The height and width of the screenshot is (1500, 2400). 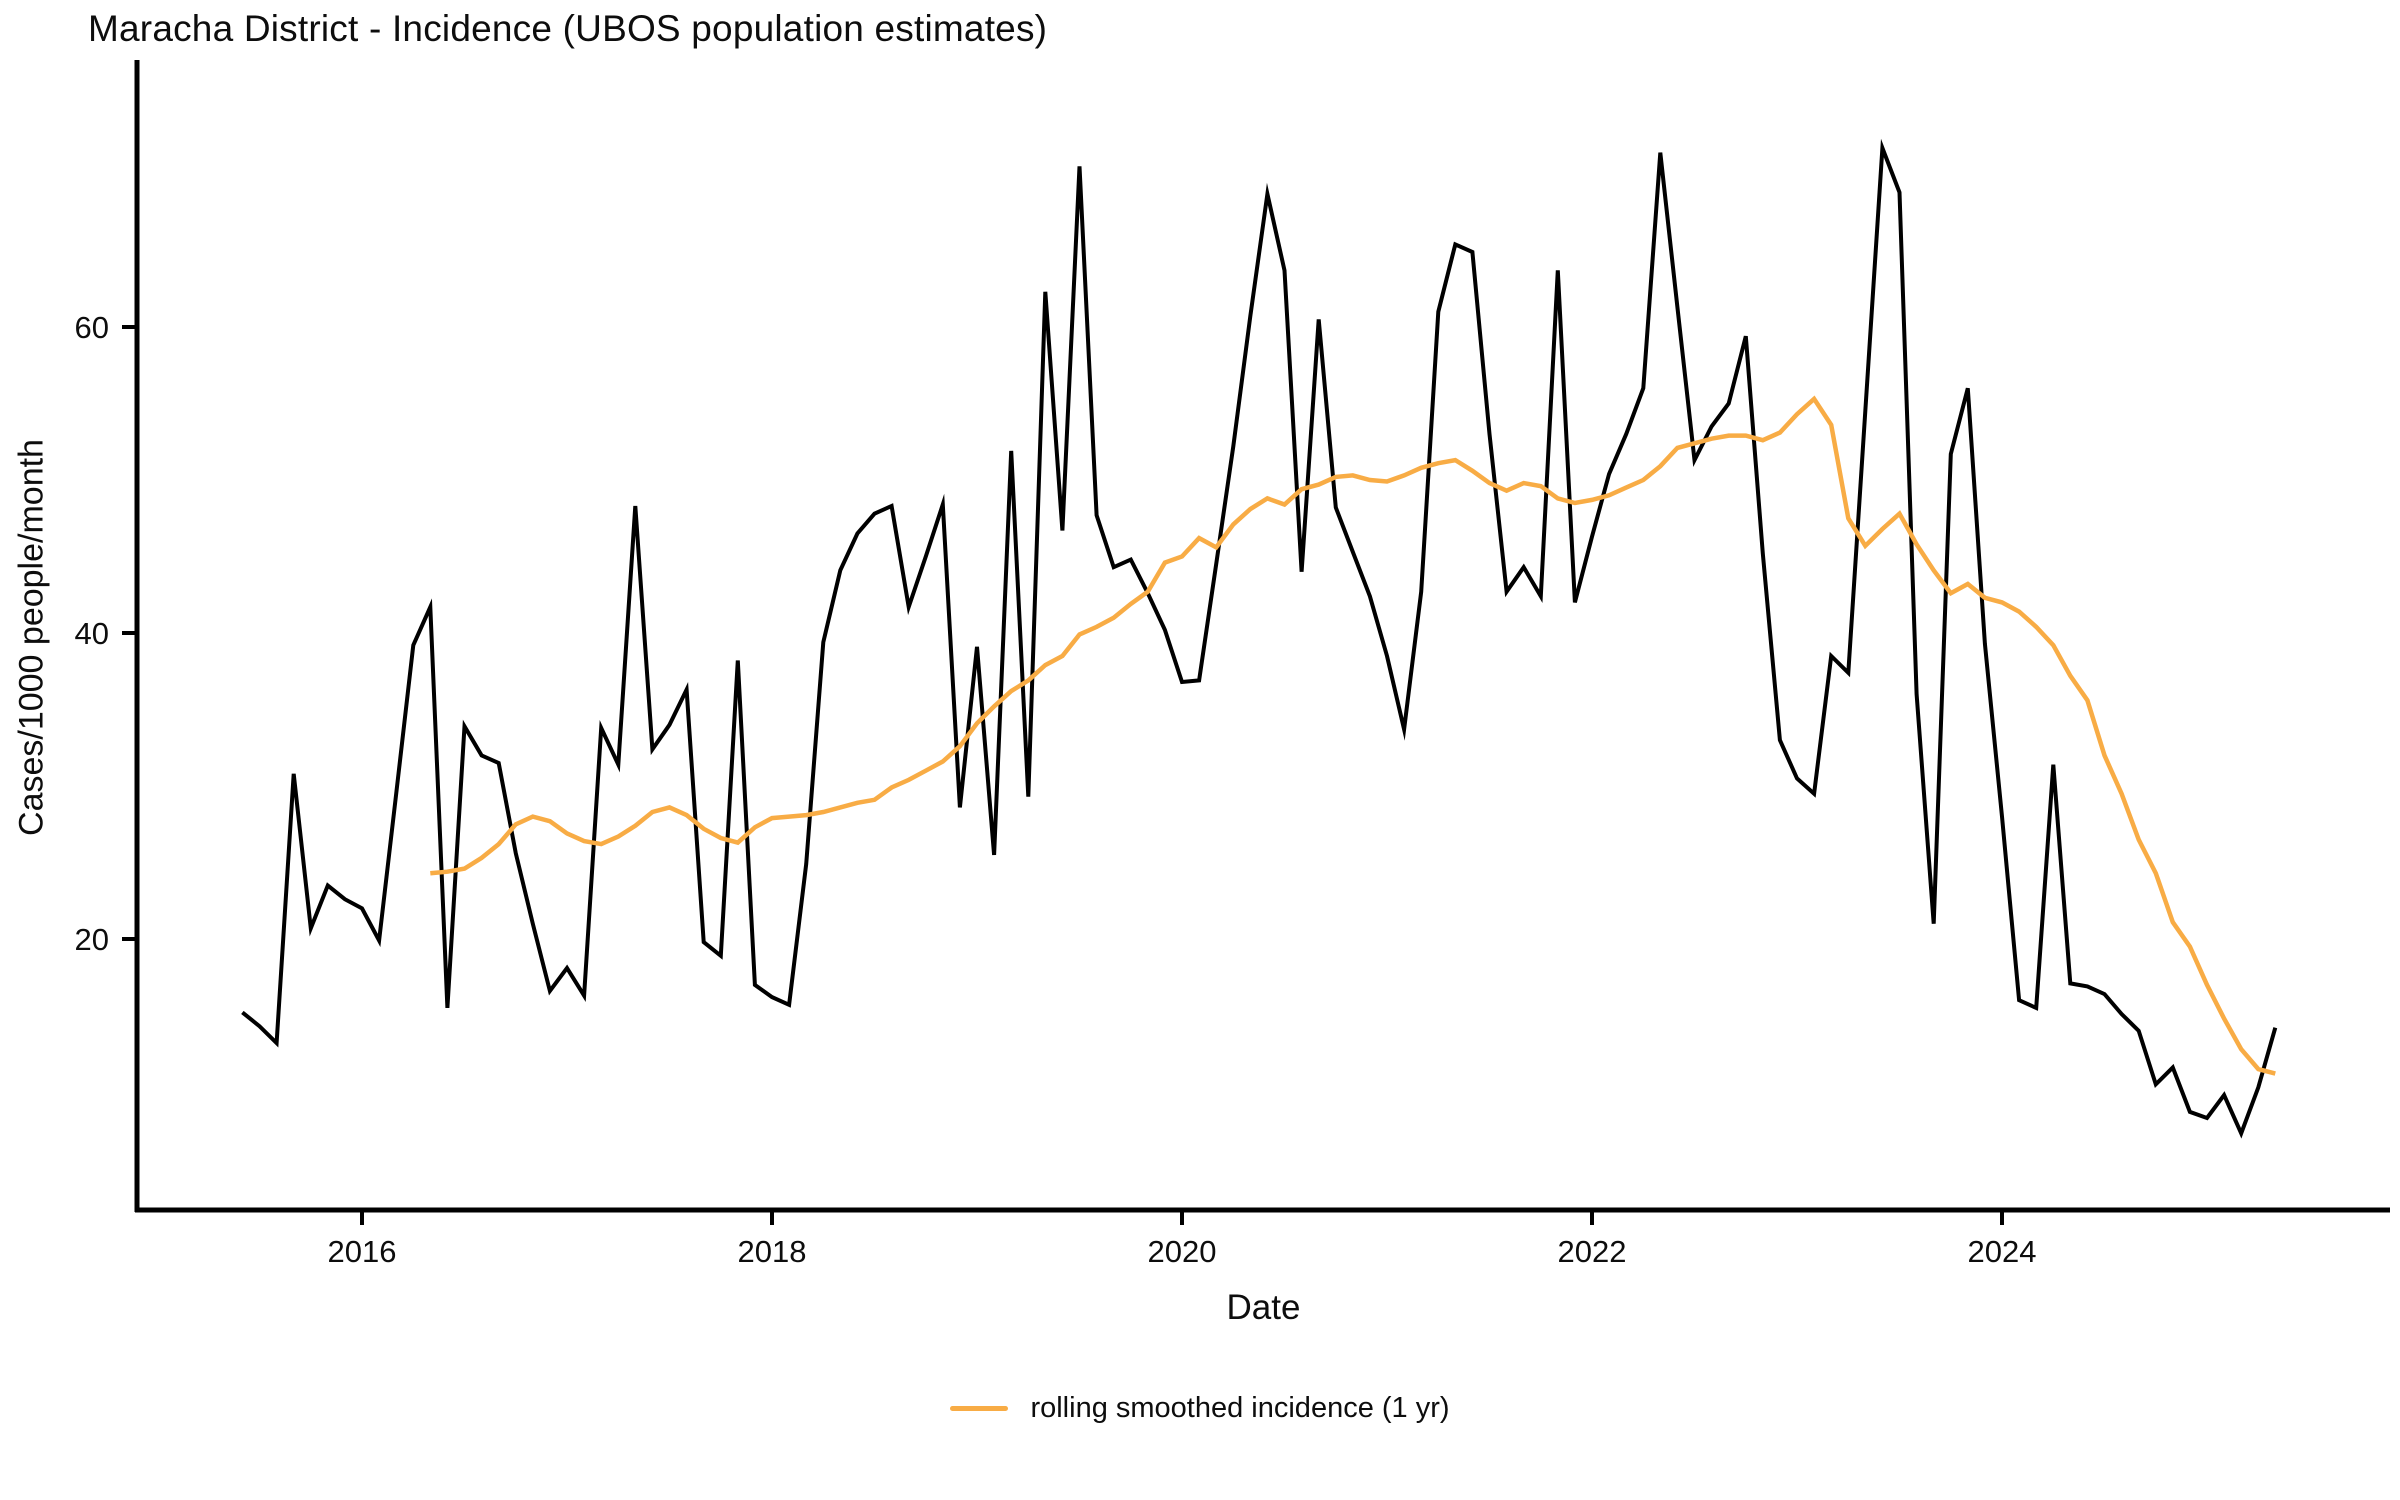 I want to click on legend-item: rolling smoothed incidence (1 yr), so click(x=1200, y=1408).